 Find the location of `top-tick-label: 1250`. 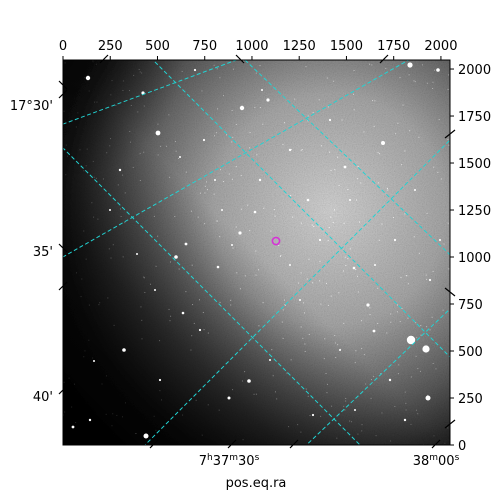

top-tick-label: 1250 is located at coordinates (299, 46).